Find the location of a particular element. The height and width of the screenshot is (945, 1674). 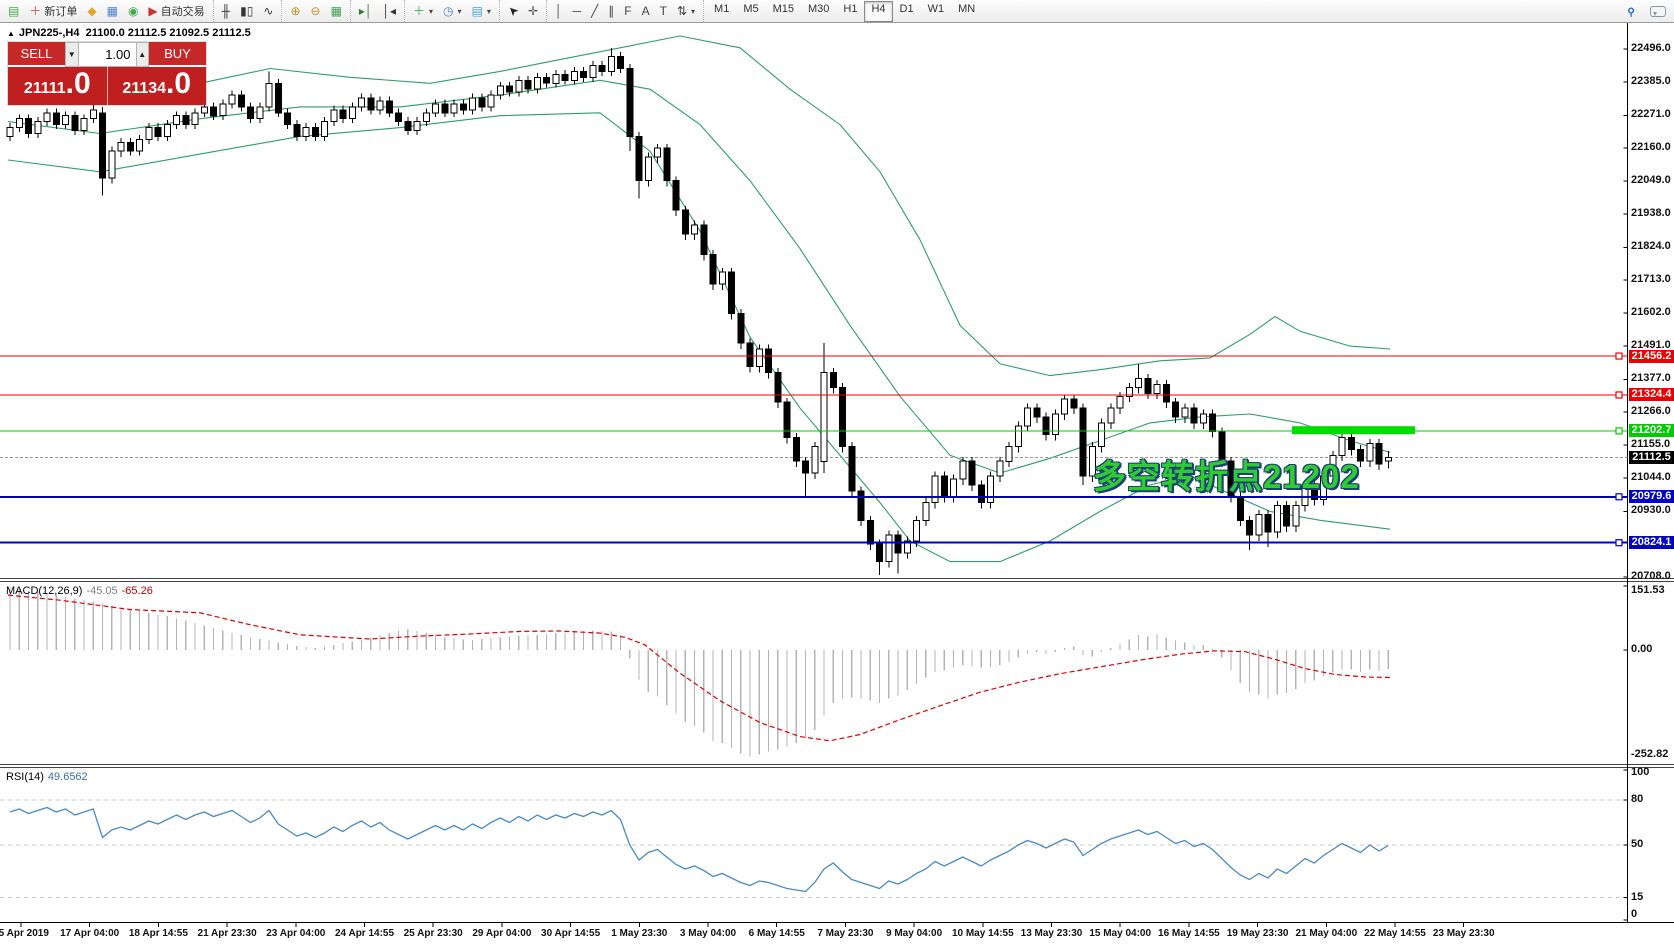

volume-input is located at coordinates (107, 54).